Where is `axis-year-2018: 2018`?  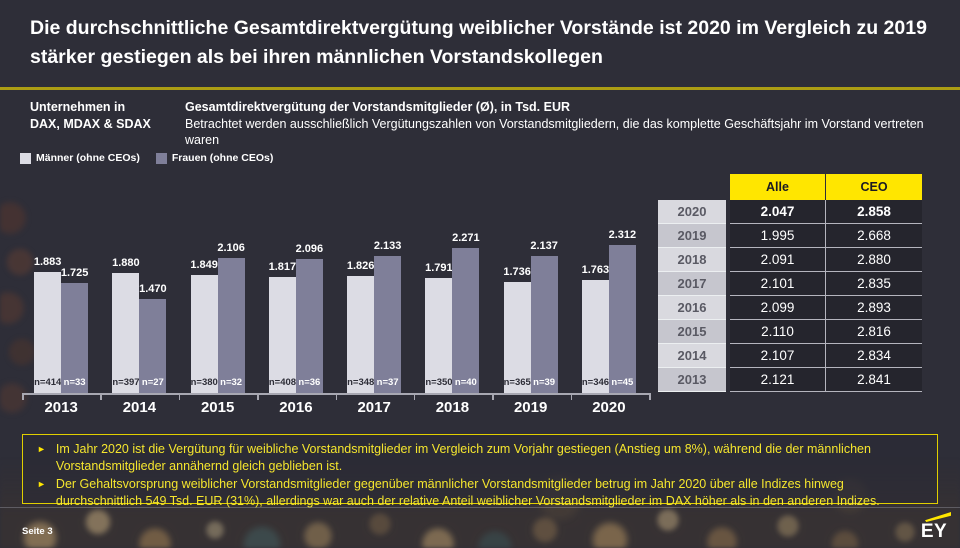 axis-year-2018: 2018 is located at coordinates (452, 407).